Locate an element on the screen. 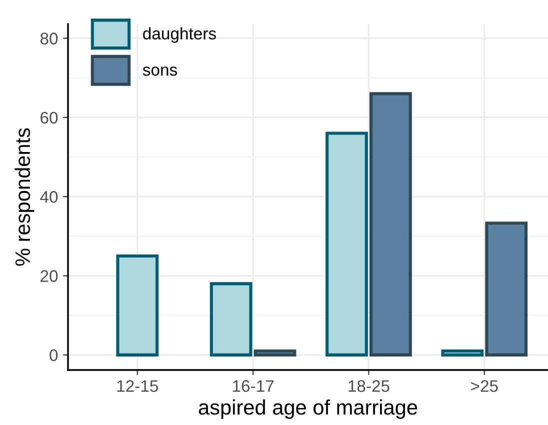  y-tick-label: 60 is located at coordinates (49, 118).